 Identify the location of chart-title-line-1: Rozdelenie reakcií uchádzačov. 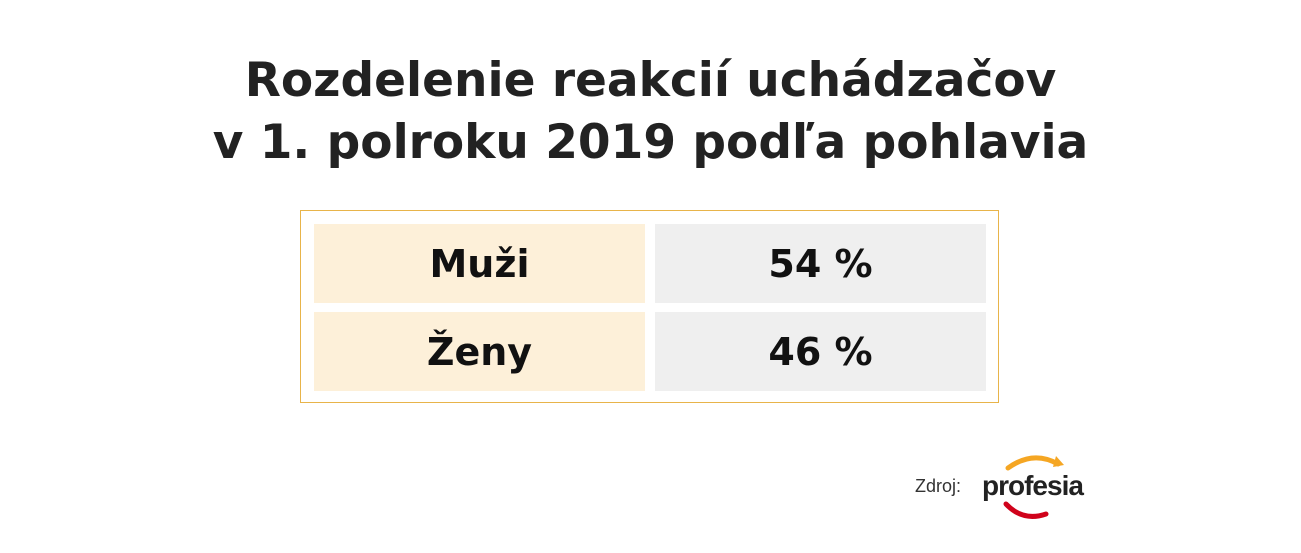
(650, 80).